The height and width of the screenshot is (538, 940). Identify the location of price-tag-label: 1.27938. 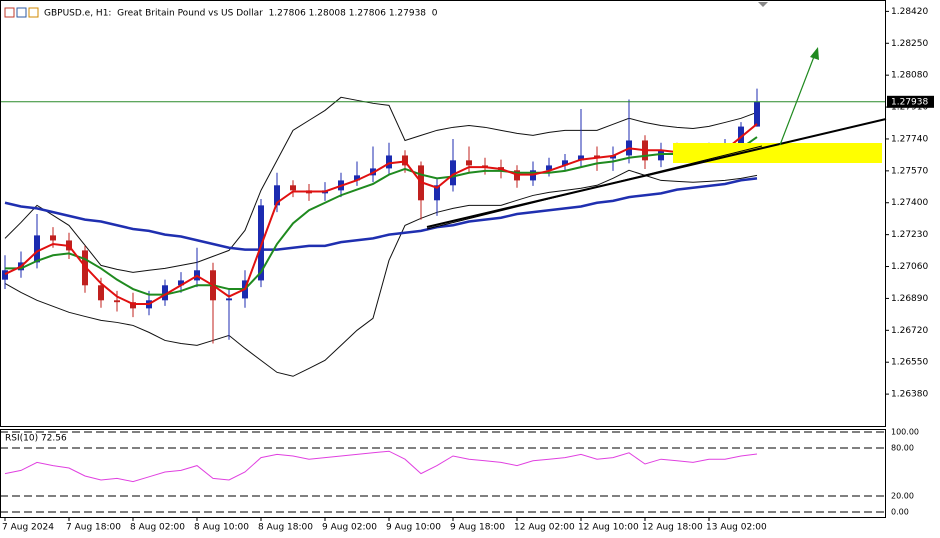
(909, 102).